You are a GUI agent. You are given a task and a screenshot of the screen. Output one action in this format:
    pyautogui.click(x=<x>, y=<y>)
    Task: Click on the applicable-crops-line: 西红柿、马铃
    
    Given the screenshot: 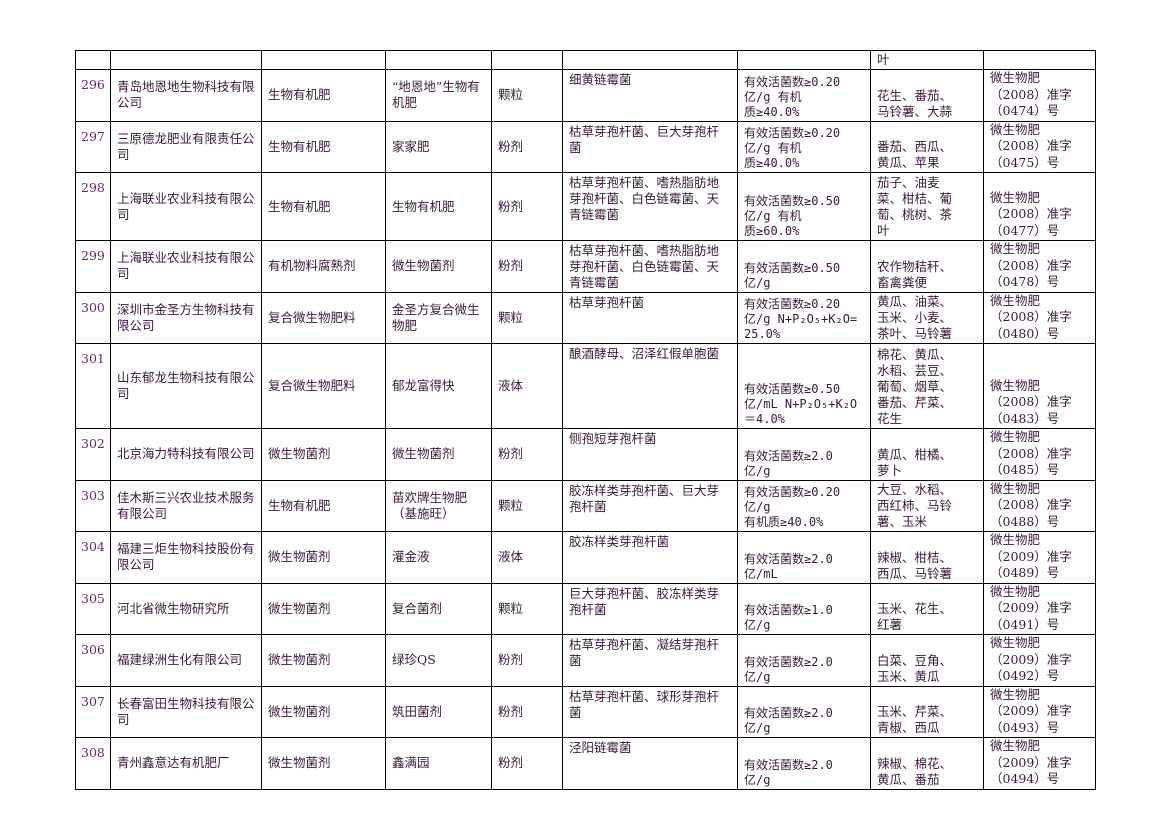 What is the action you would take?
    pyautogui.click(x=915, y=505)
    